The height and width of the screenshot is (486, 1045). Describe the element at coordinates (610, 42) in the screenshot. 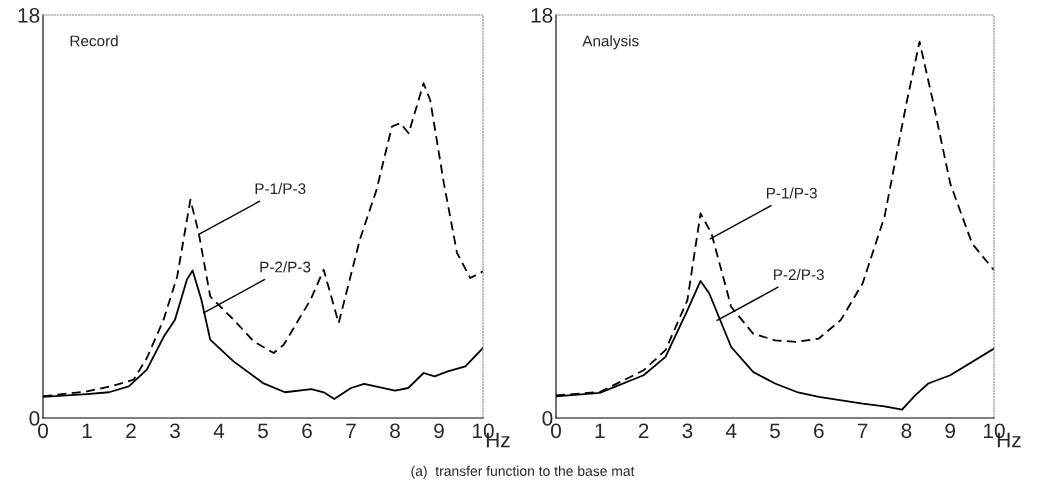

I see `text: Analysis` at that location.